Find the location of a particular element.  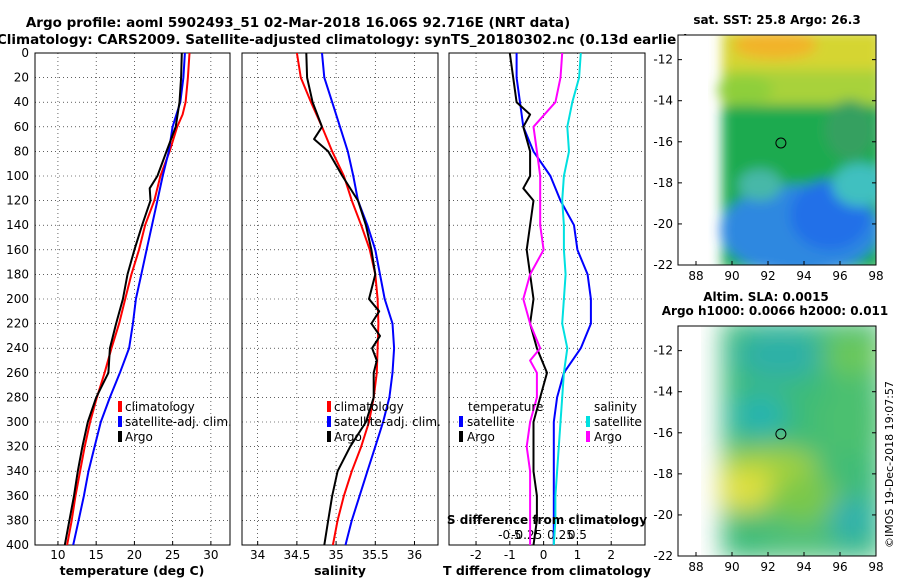

depth-tick-label: 400 is located at coordinates (17, 545).